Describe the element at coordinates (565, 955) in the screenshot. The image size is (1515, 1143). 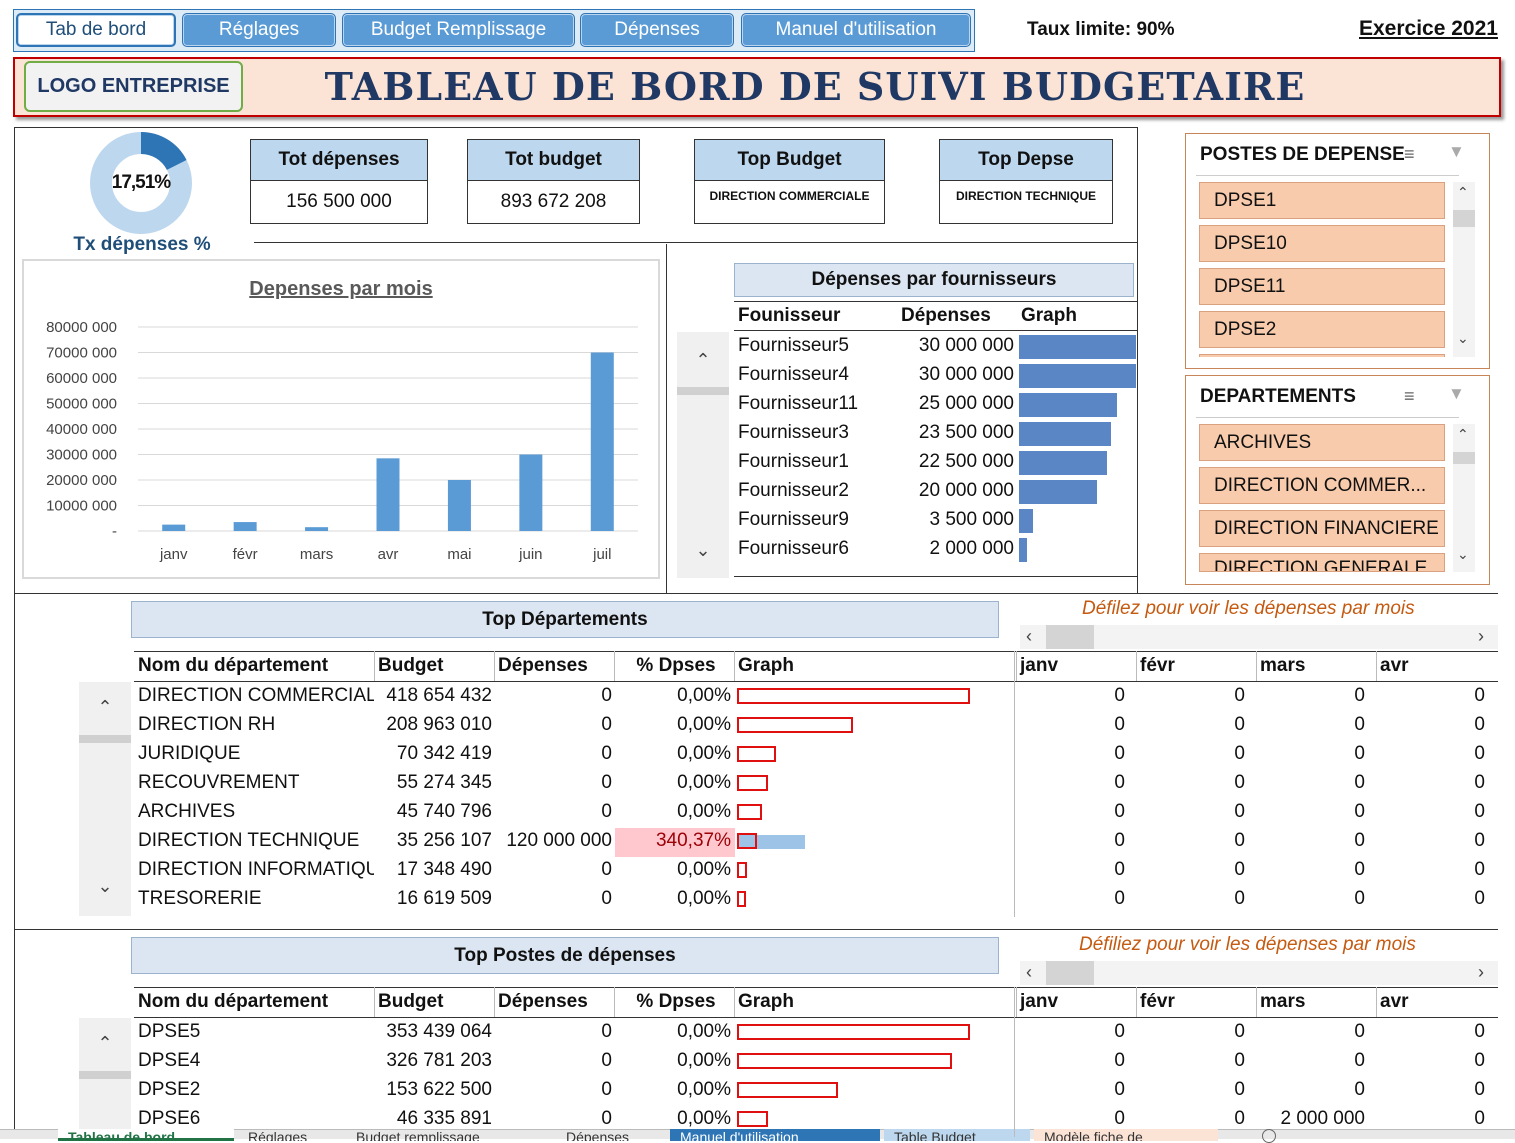
I see `top-postes-title: Top Postes de dépenses` at that location.